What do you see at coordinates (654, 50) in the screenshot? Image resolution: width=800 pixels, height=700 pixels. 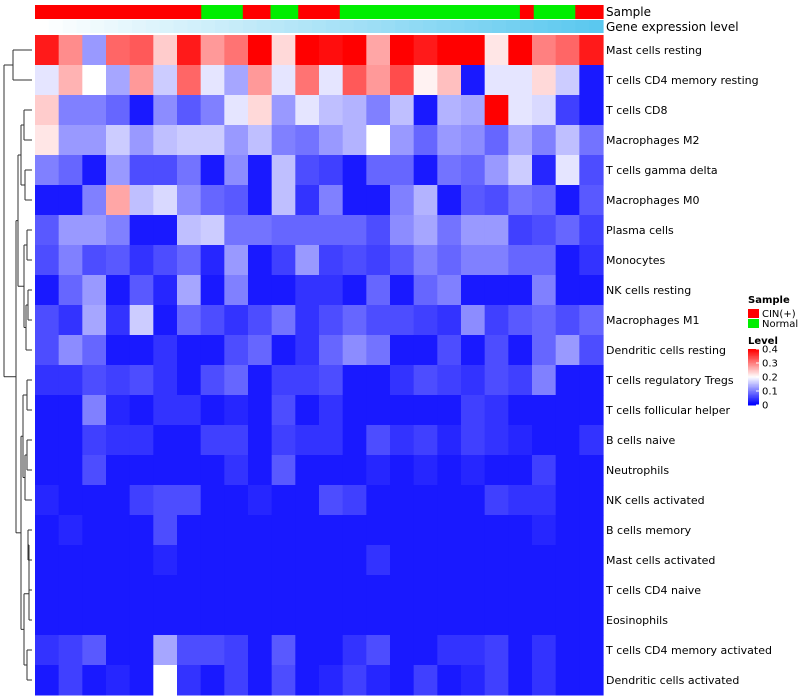 I see `row-label: Mast cells resting` at bounding box center [654, 50].